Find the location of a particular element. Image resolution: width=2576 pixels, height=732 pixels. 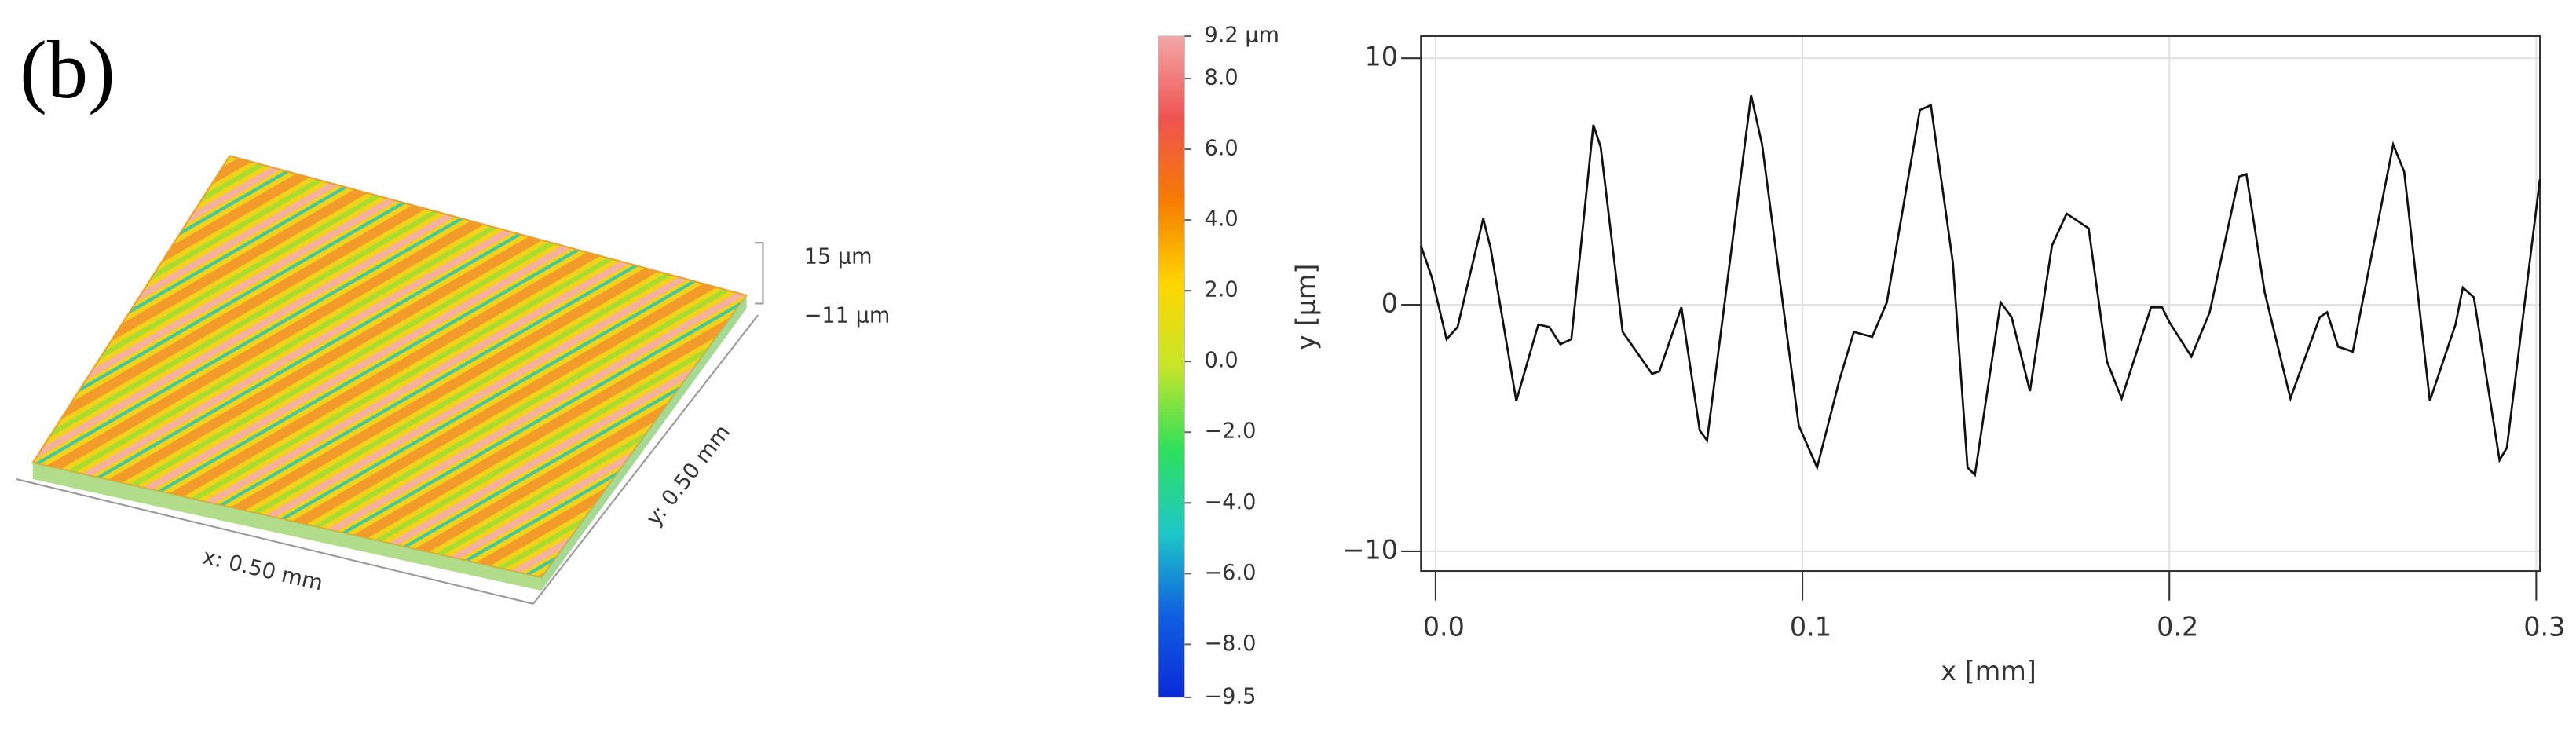

colorbar-tick-label: −6.0 is located at coordinates (1230, 573).